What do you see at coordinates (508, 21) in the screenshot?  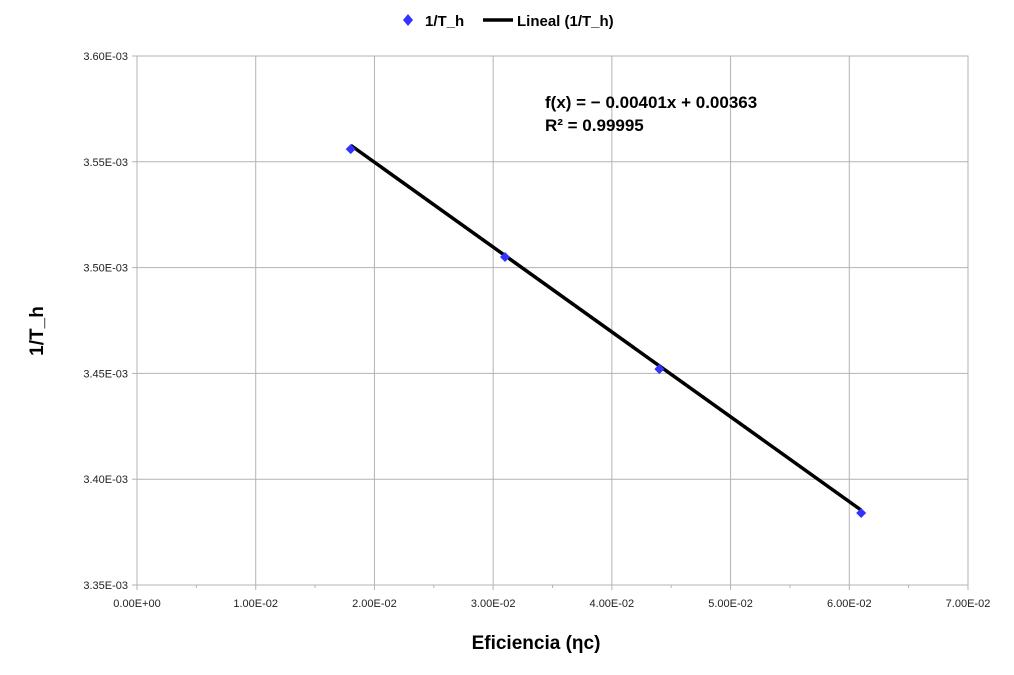 I see `legend: 1/T_h Lineal (1/T_h)` at bounding box center [508, 21].